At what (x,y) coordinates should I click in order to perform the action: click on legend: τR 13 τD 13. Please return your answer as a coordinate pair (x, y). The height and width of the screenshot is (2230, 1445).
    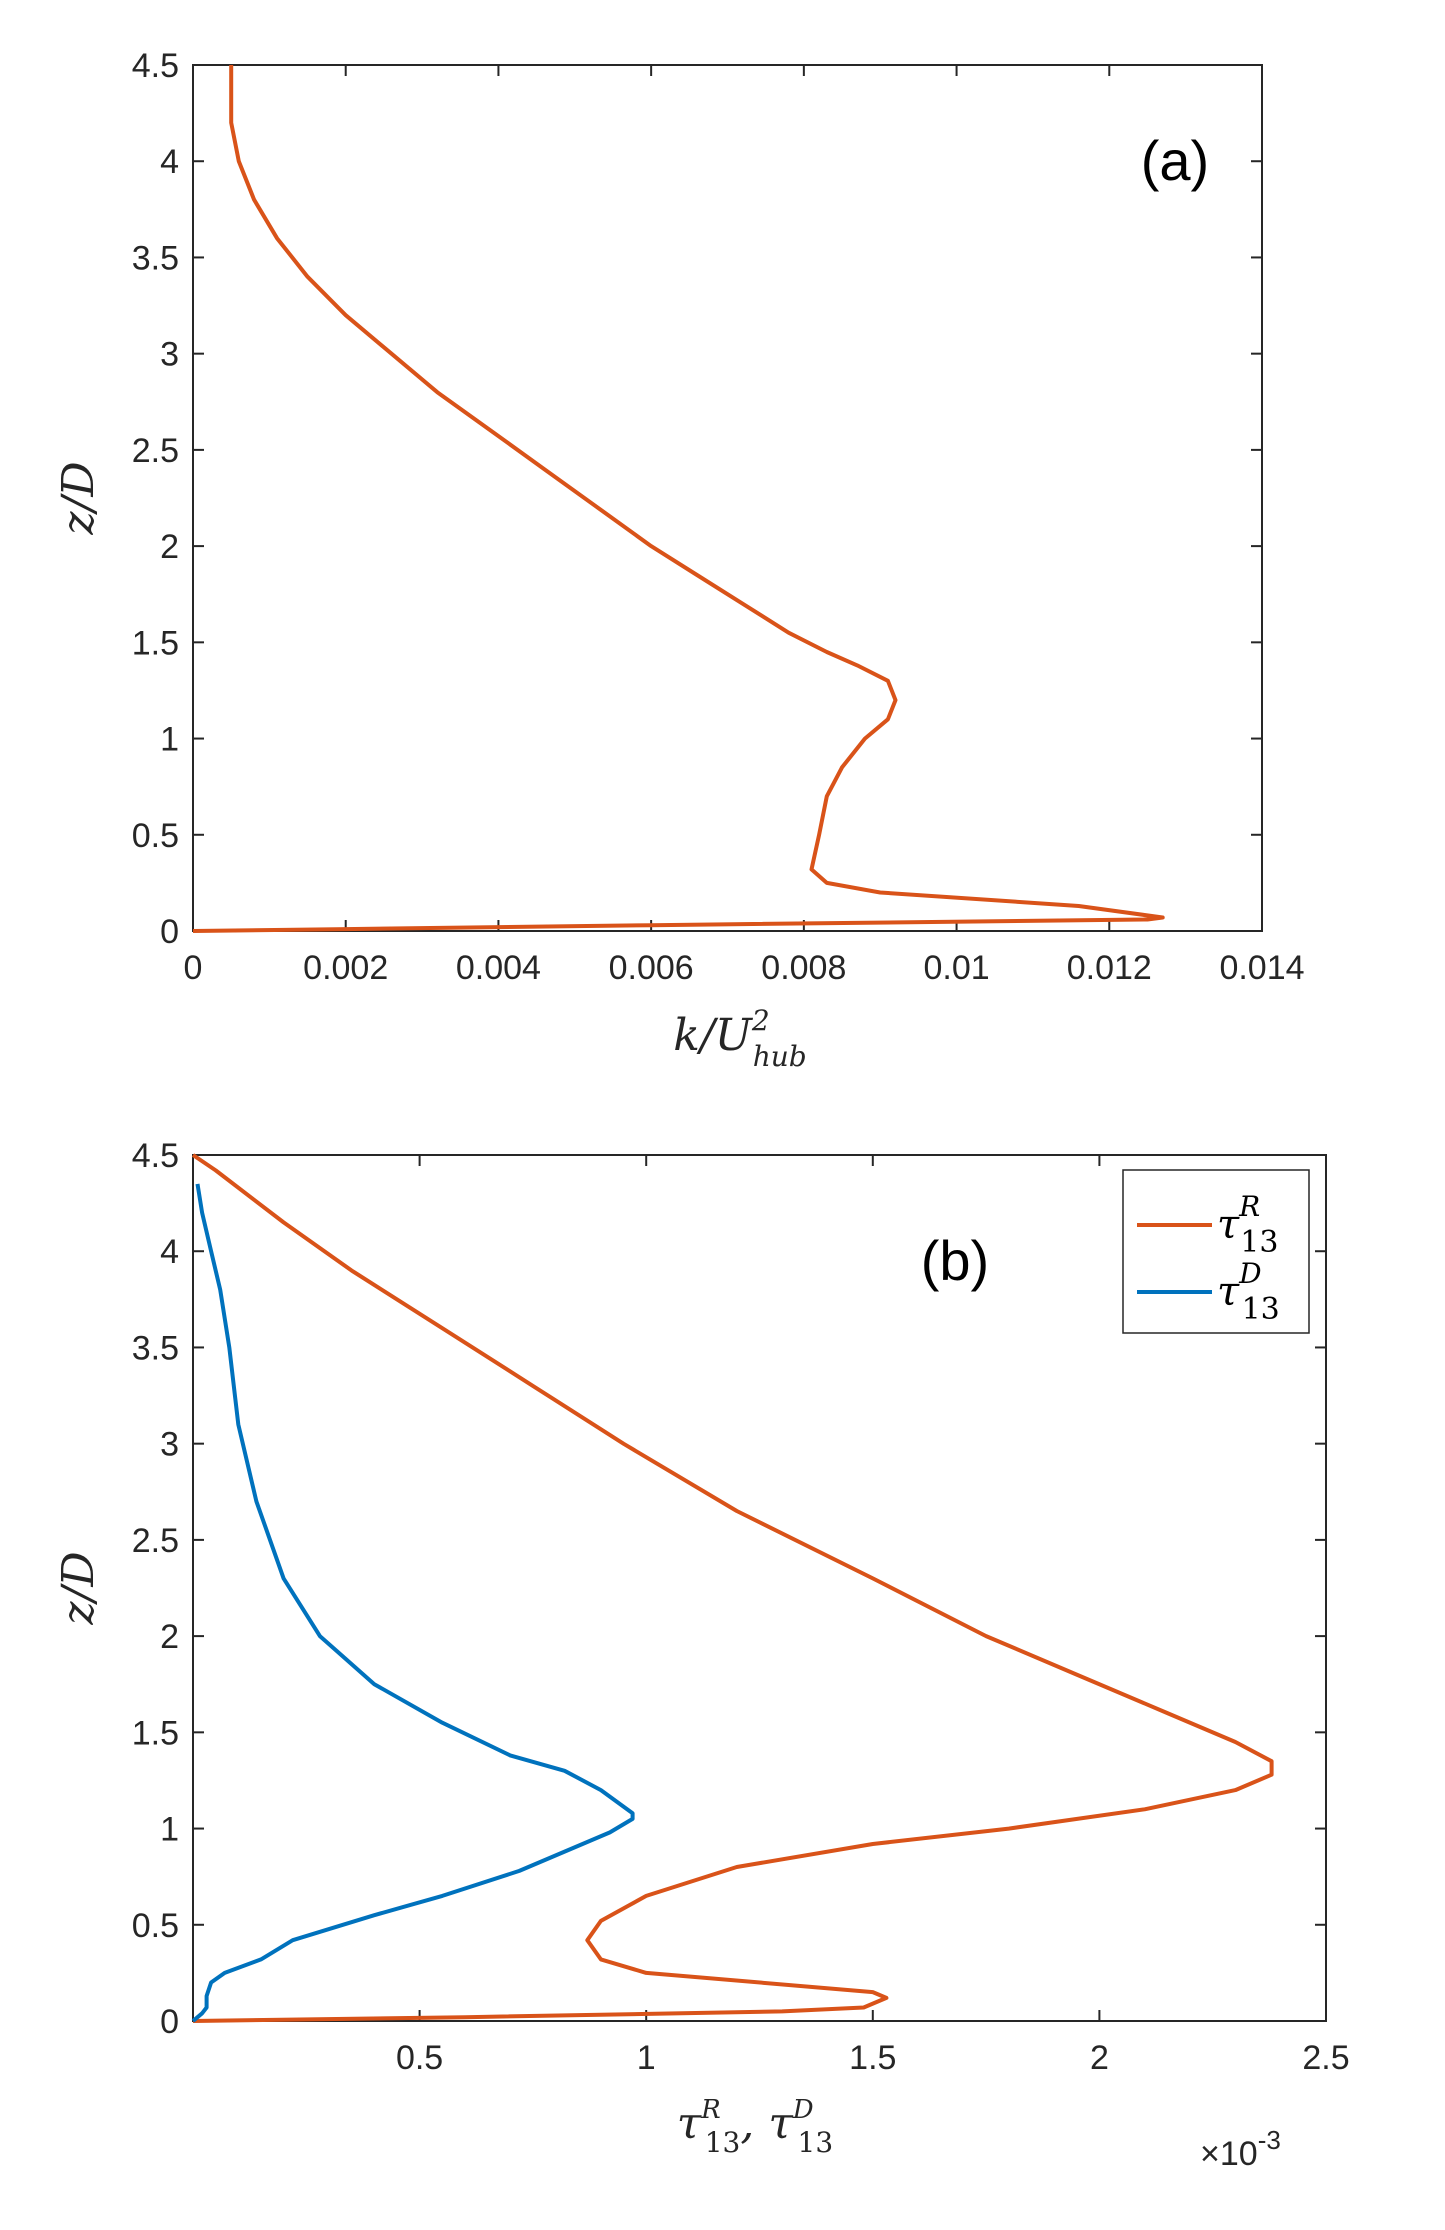
    Looking at the image, I should click on (1216, 1251).